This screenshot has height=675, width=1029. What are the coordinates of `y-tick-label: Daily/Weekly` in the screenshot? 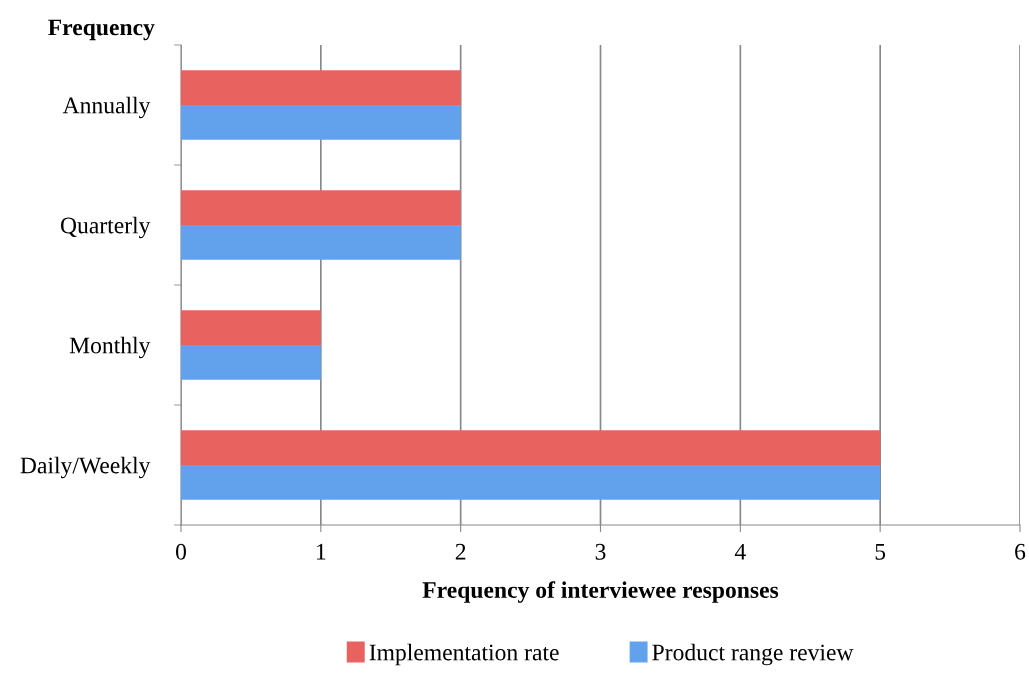 It's located at (85, 467).